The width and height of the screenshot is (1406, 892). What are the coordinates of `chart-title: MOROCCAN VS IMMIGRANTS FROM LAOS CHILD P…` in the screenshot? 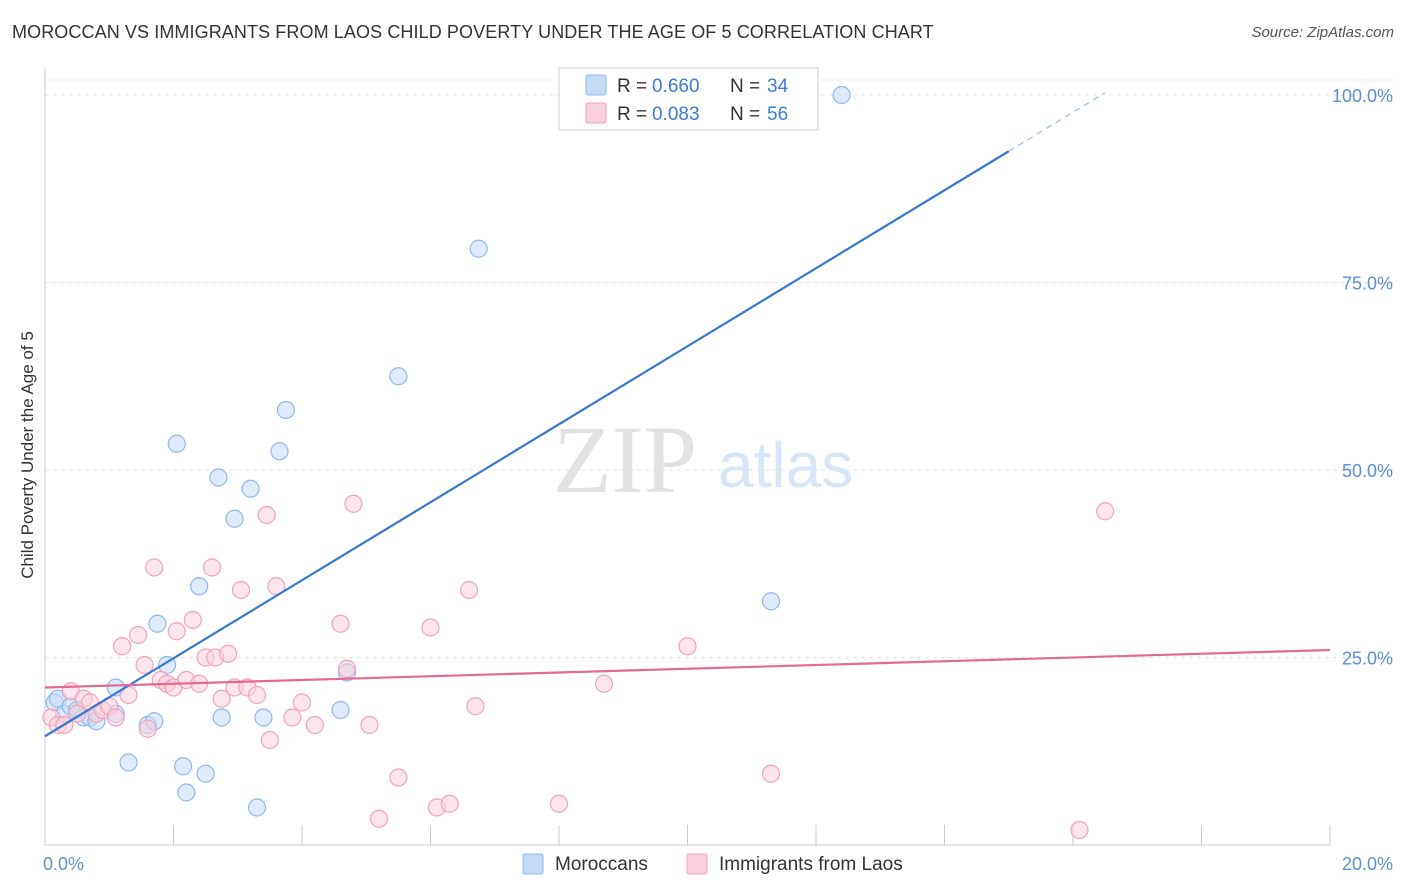 It's located at (473, 32).